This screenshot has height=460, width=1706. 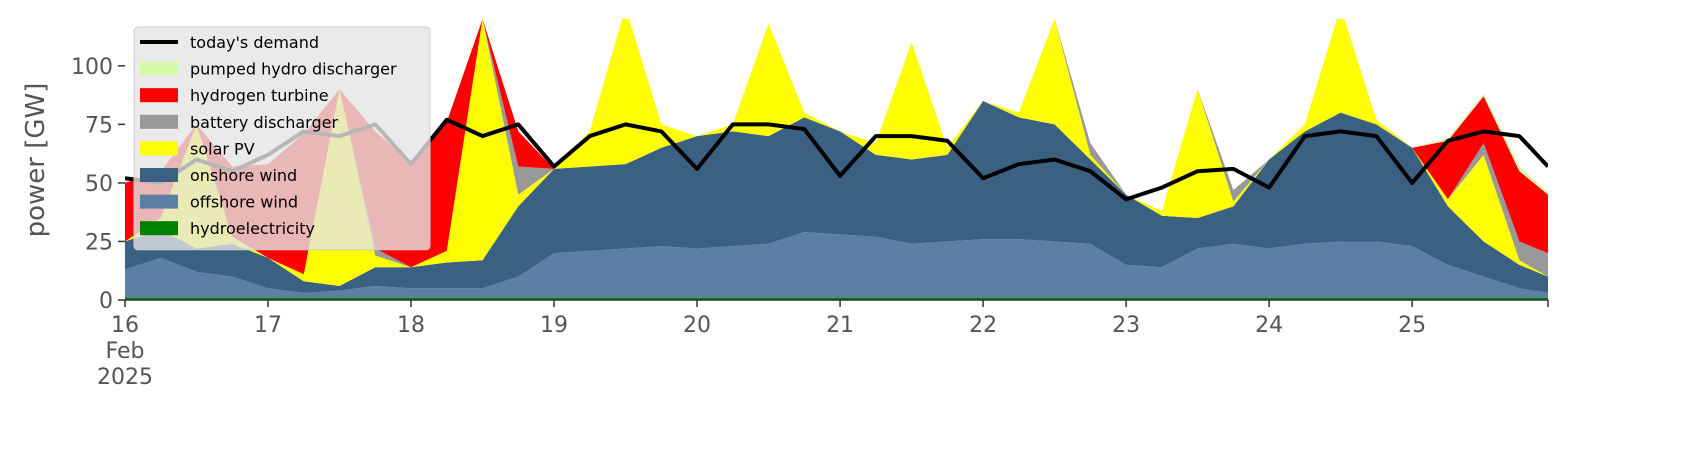 I want to click on x-tick-label-line: Feb, so click(x=125, y=351).